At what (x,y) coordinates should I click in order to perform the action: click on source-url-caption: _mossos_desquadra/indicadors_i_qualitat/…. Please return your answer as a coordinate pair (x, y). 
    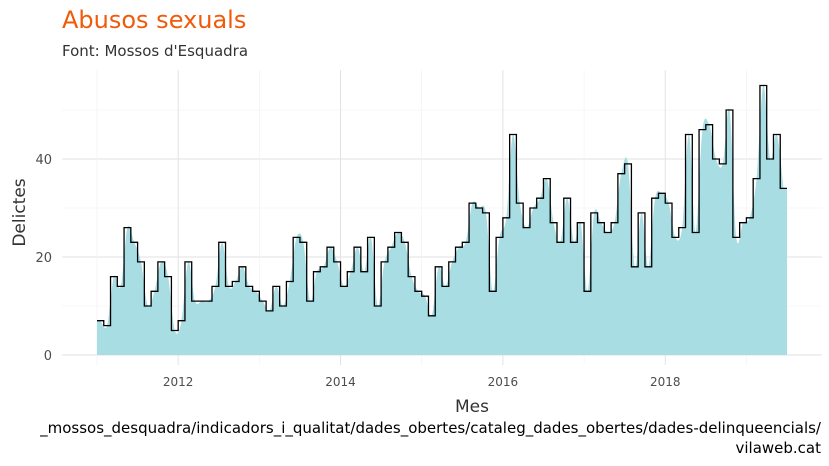
    Looking at the image, I should click on (430, 428).